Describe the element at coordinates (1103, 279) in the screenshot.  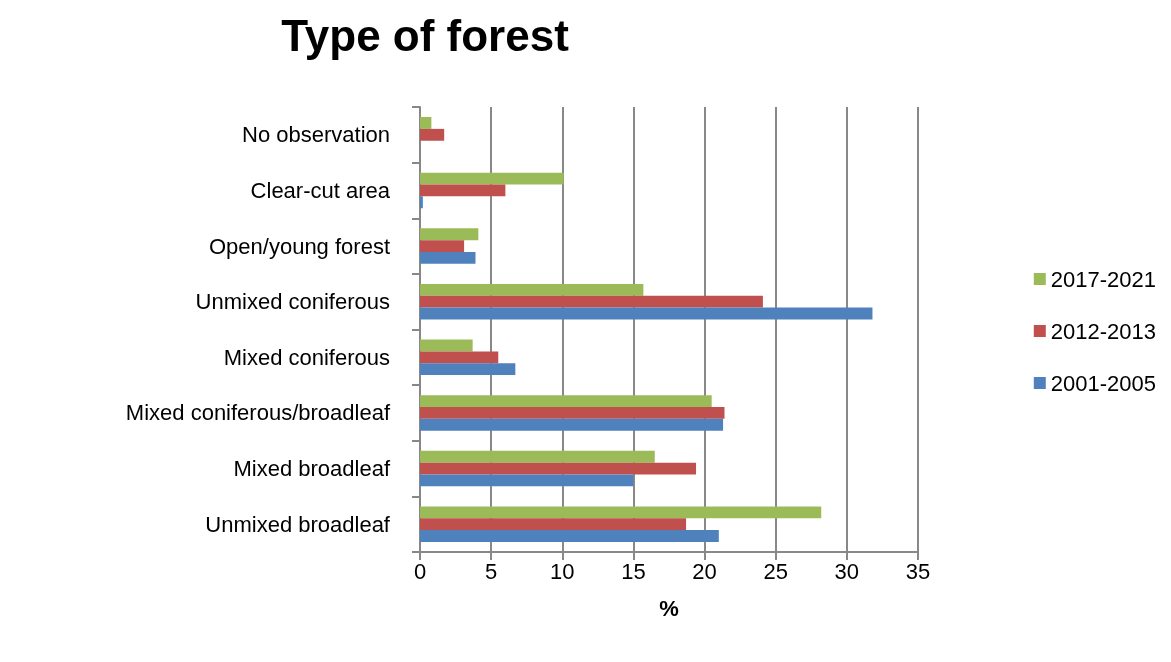
I see `legend-label: 2017-2021` at that location.